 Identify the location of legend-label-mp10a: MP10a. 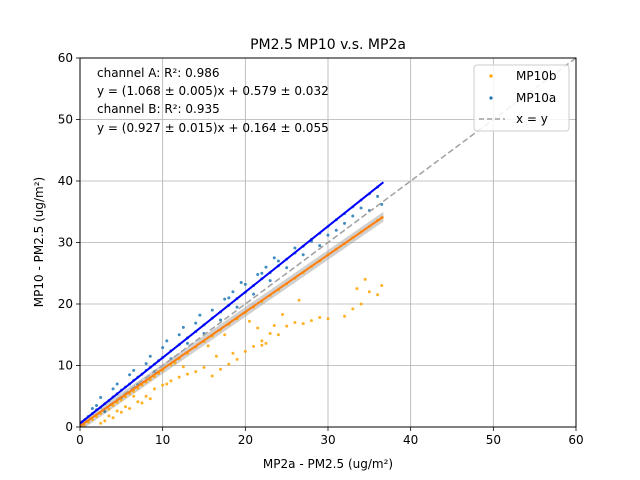
(536, 98).